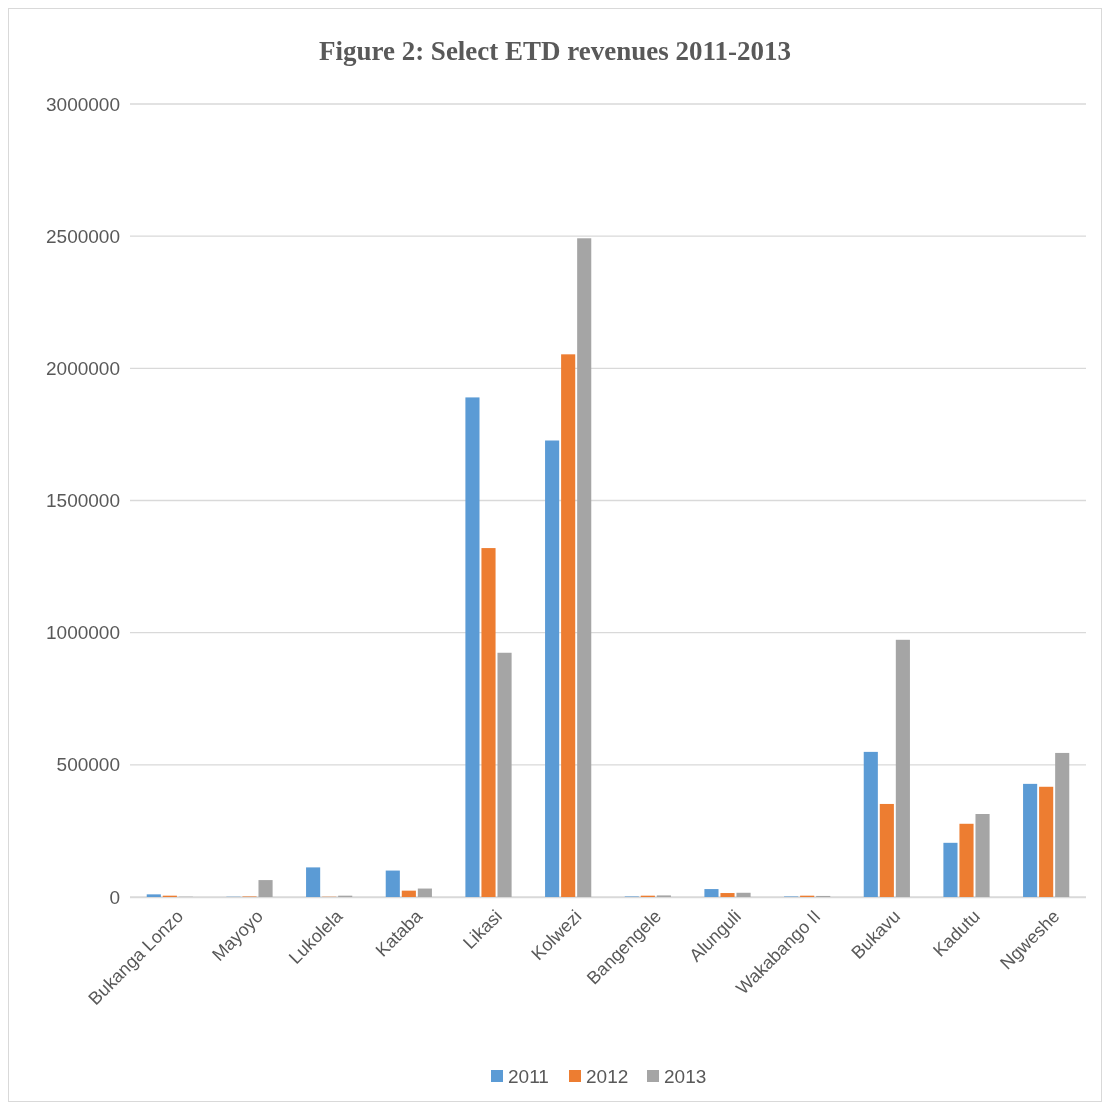 Image resolution: width=1110 pixels, height=1102 pixels. What do you see at coordinates (555, 51) in the screenshot?
I see `chart-title: Figure 2: Select ETD revenues 2011-2013` at bounding box center [555, 51].